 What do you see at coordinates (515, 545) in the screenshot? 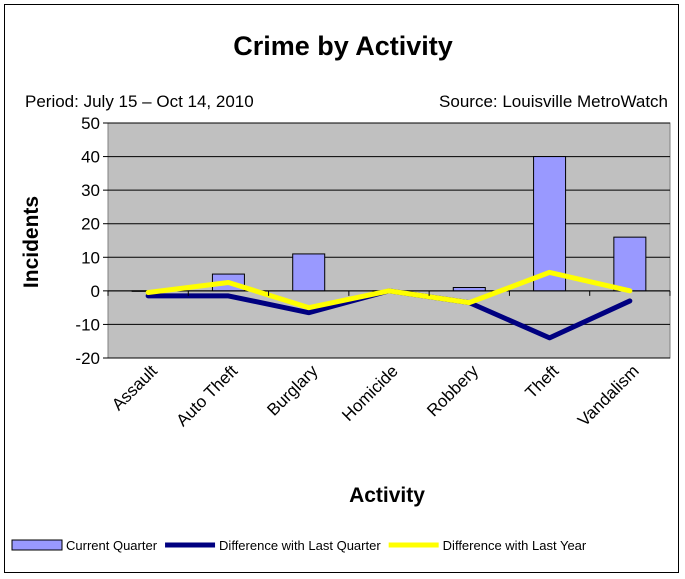
I see `legend-label: Difference with Last Year` at bounding box center [515, 545].